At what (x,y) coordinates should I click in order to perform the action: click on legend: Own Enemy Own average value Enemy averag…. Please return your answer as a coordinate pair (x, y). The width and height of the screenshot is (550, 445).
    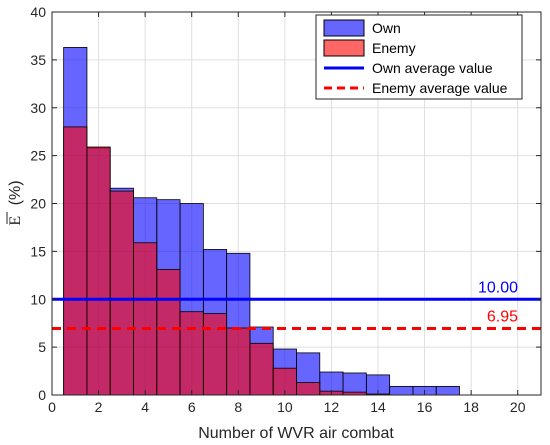
    Looking at the image, I should click on (419, 57).